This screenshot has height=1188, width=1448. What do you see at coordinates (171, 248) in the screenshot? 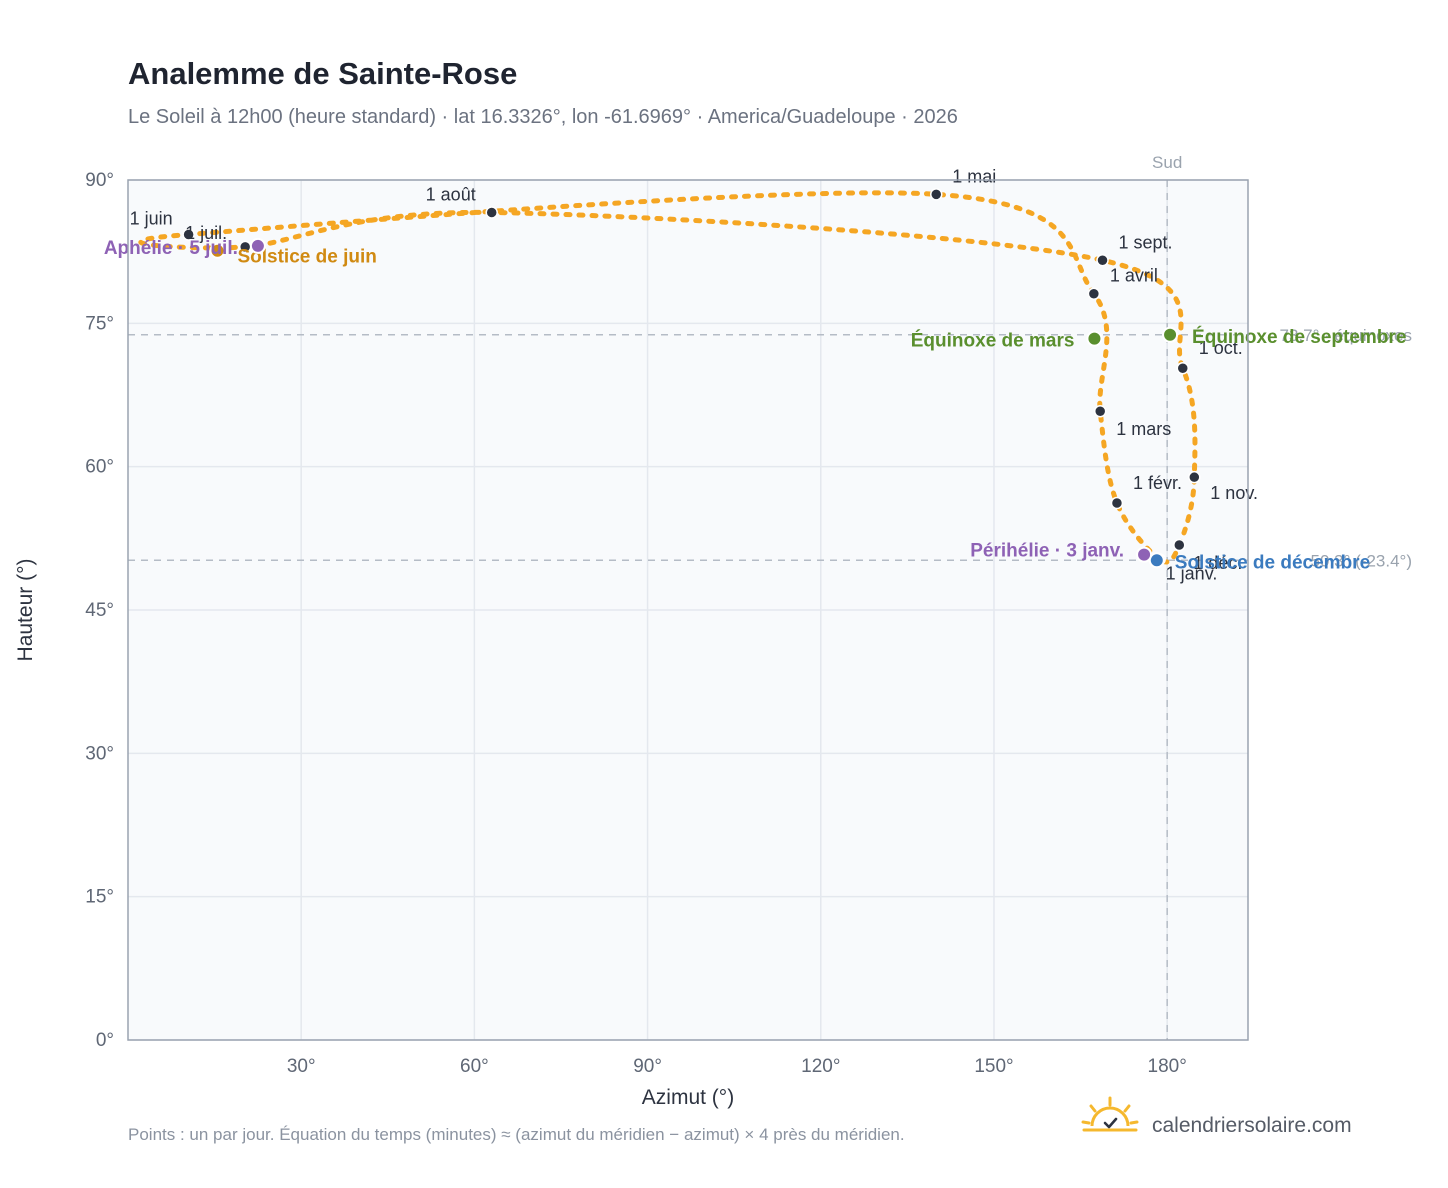
I see `event-label: Aphélie · 5 juil.` at bounding box center [171, 248].